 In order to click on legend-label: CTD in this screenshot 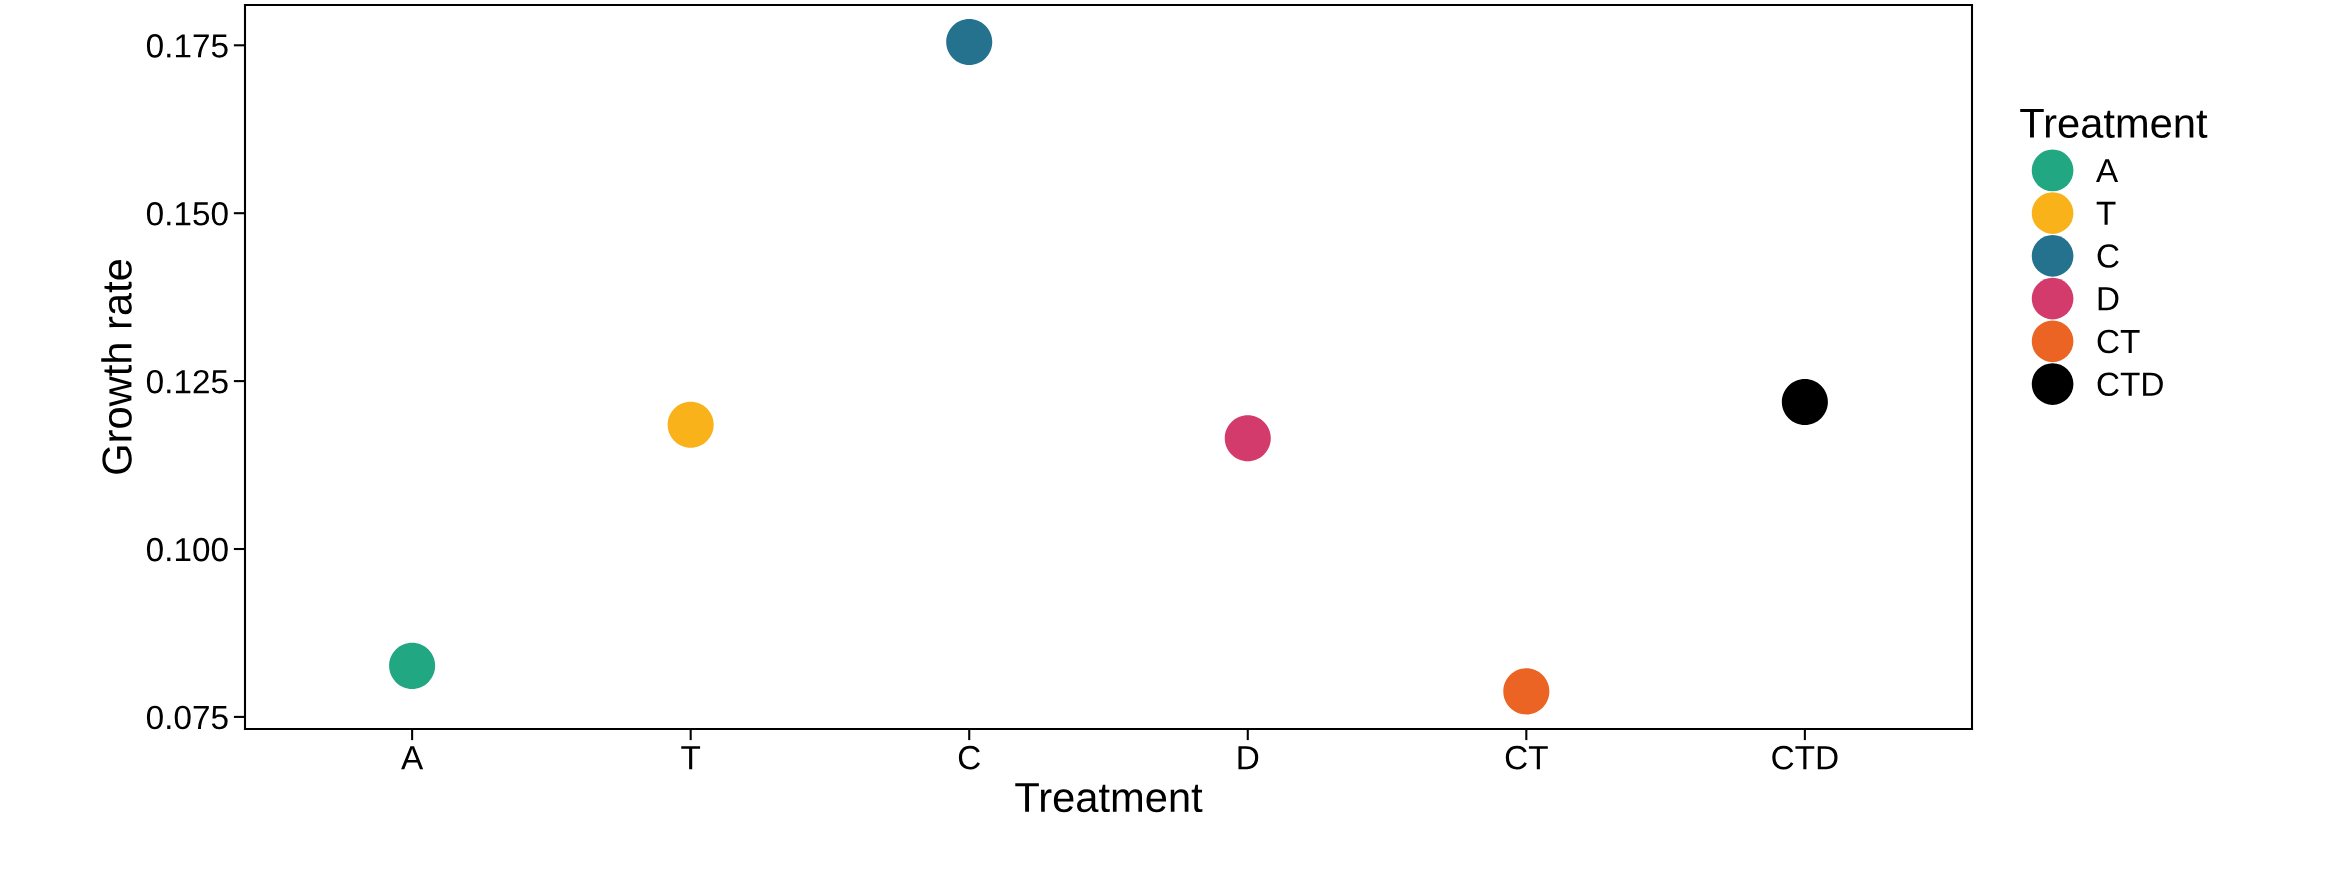, I will do `click(2130, 384)`.